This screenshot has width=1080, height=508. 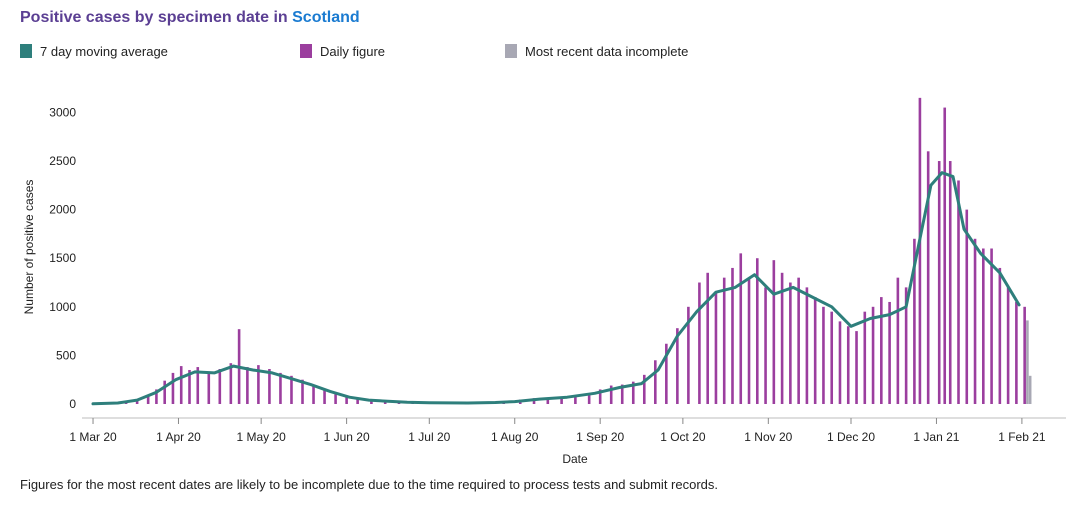 I want to click on y-tick-label: 0, so click(x=72, y=404).